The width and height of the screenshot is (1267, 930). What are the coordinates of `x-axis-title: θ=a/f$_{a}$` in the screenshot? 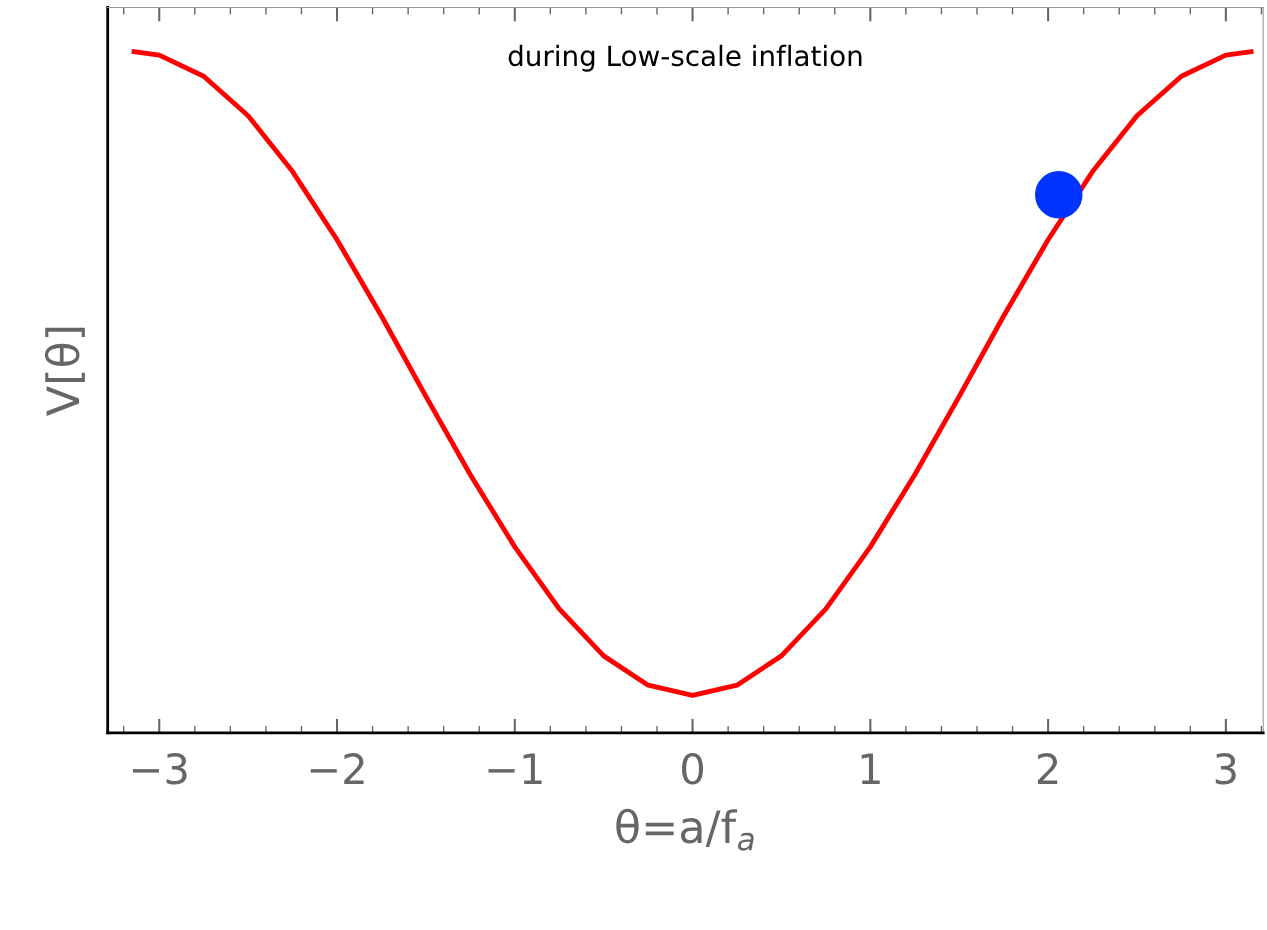 It's located at (685, 829).